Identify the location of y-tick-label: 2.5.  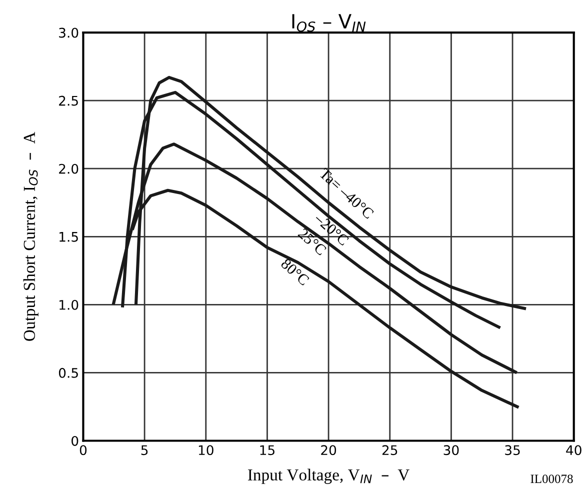
(68, 101).